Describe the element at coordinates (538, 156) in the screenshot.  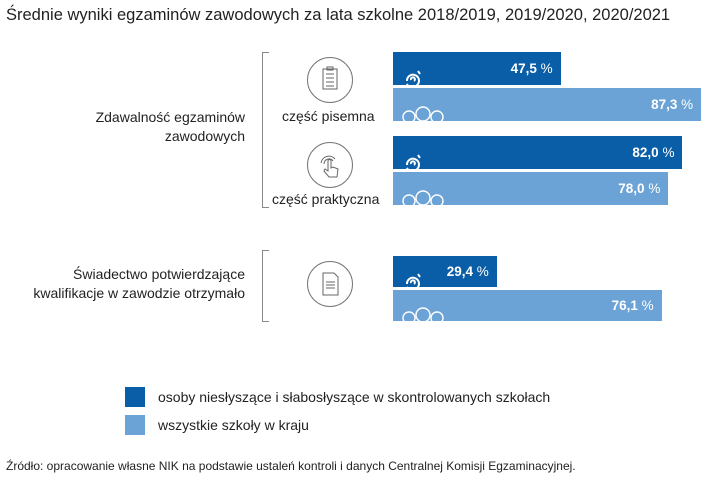
I see `bar-hearing-impaired: 82,0 %` at that location.